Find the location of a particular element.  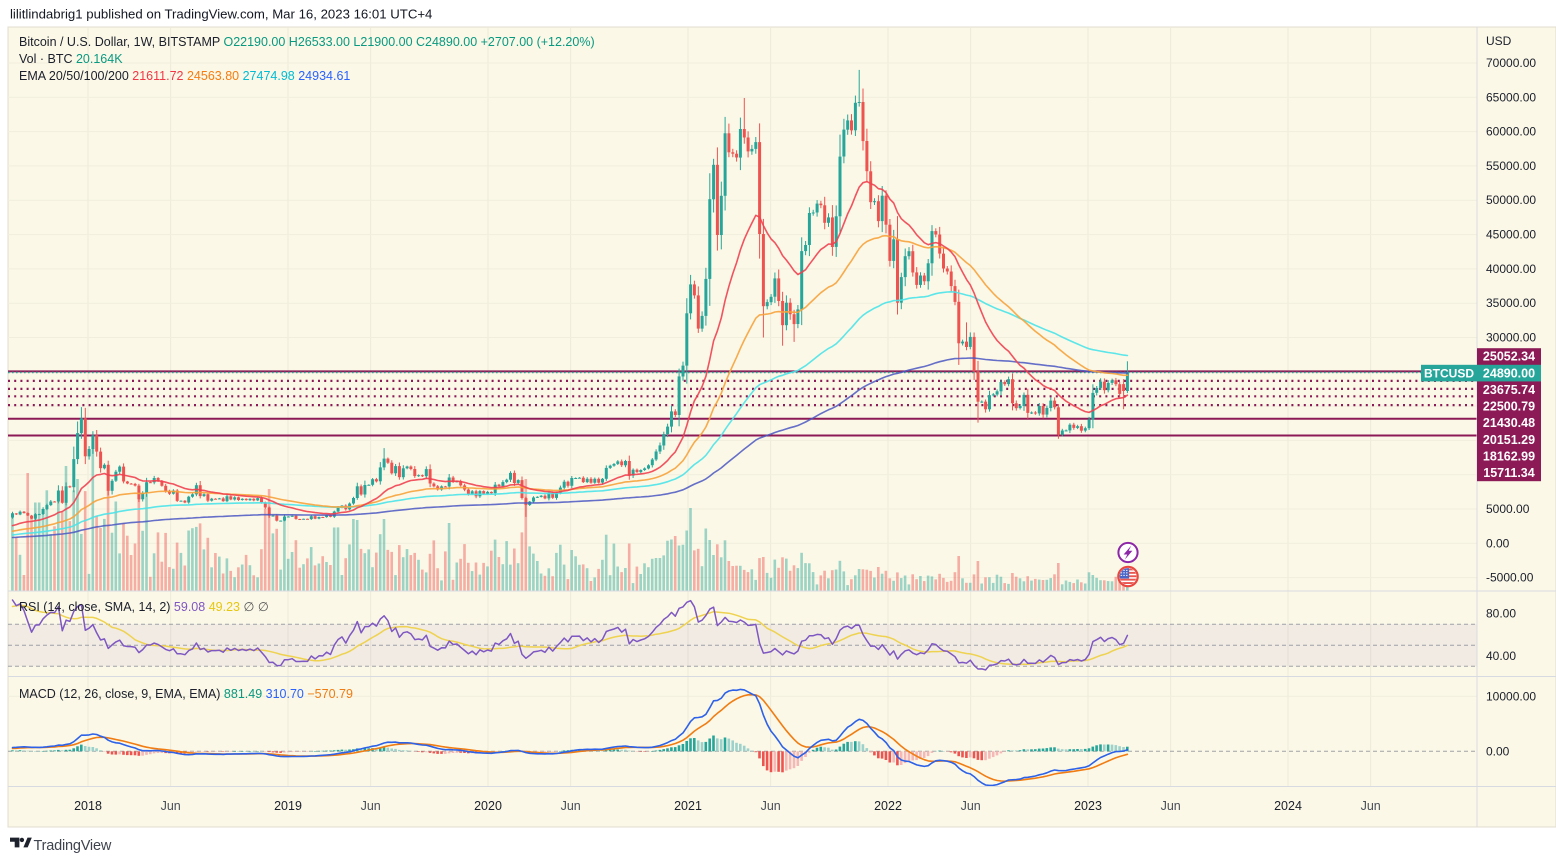

svg-text: 70000.00 is located at coordinates (1511, 63).